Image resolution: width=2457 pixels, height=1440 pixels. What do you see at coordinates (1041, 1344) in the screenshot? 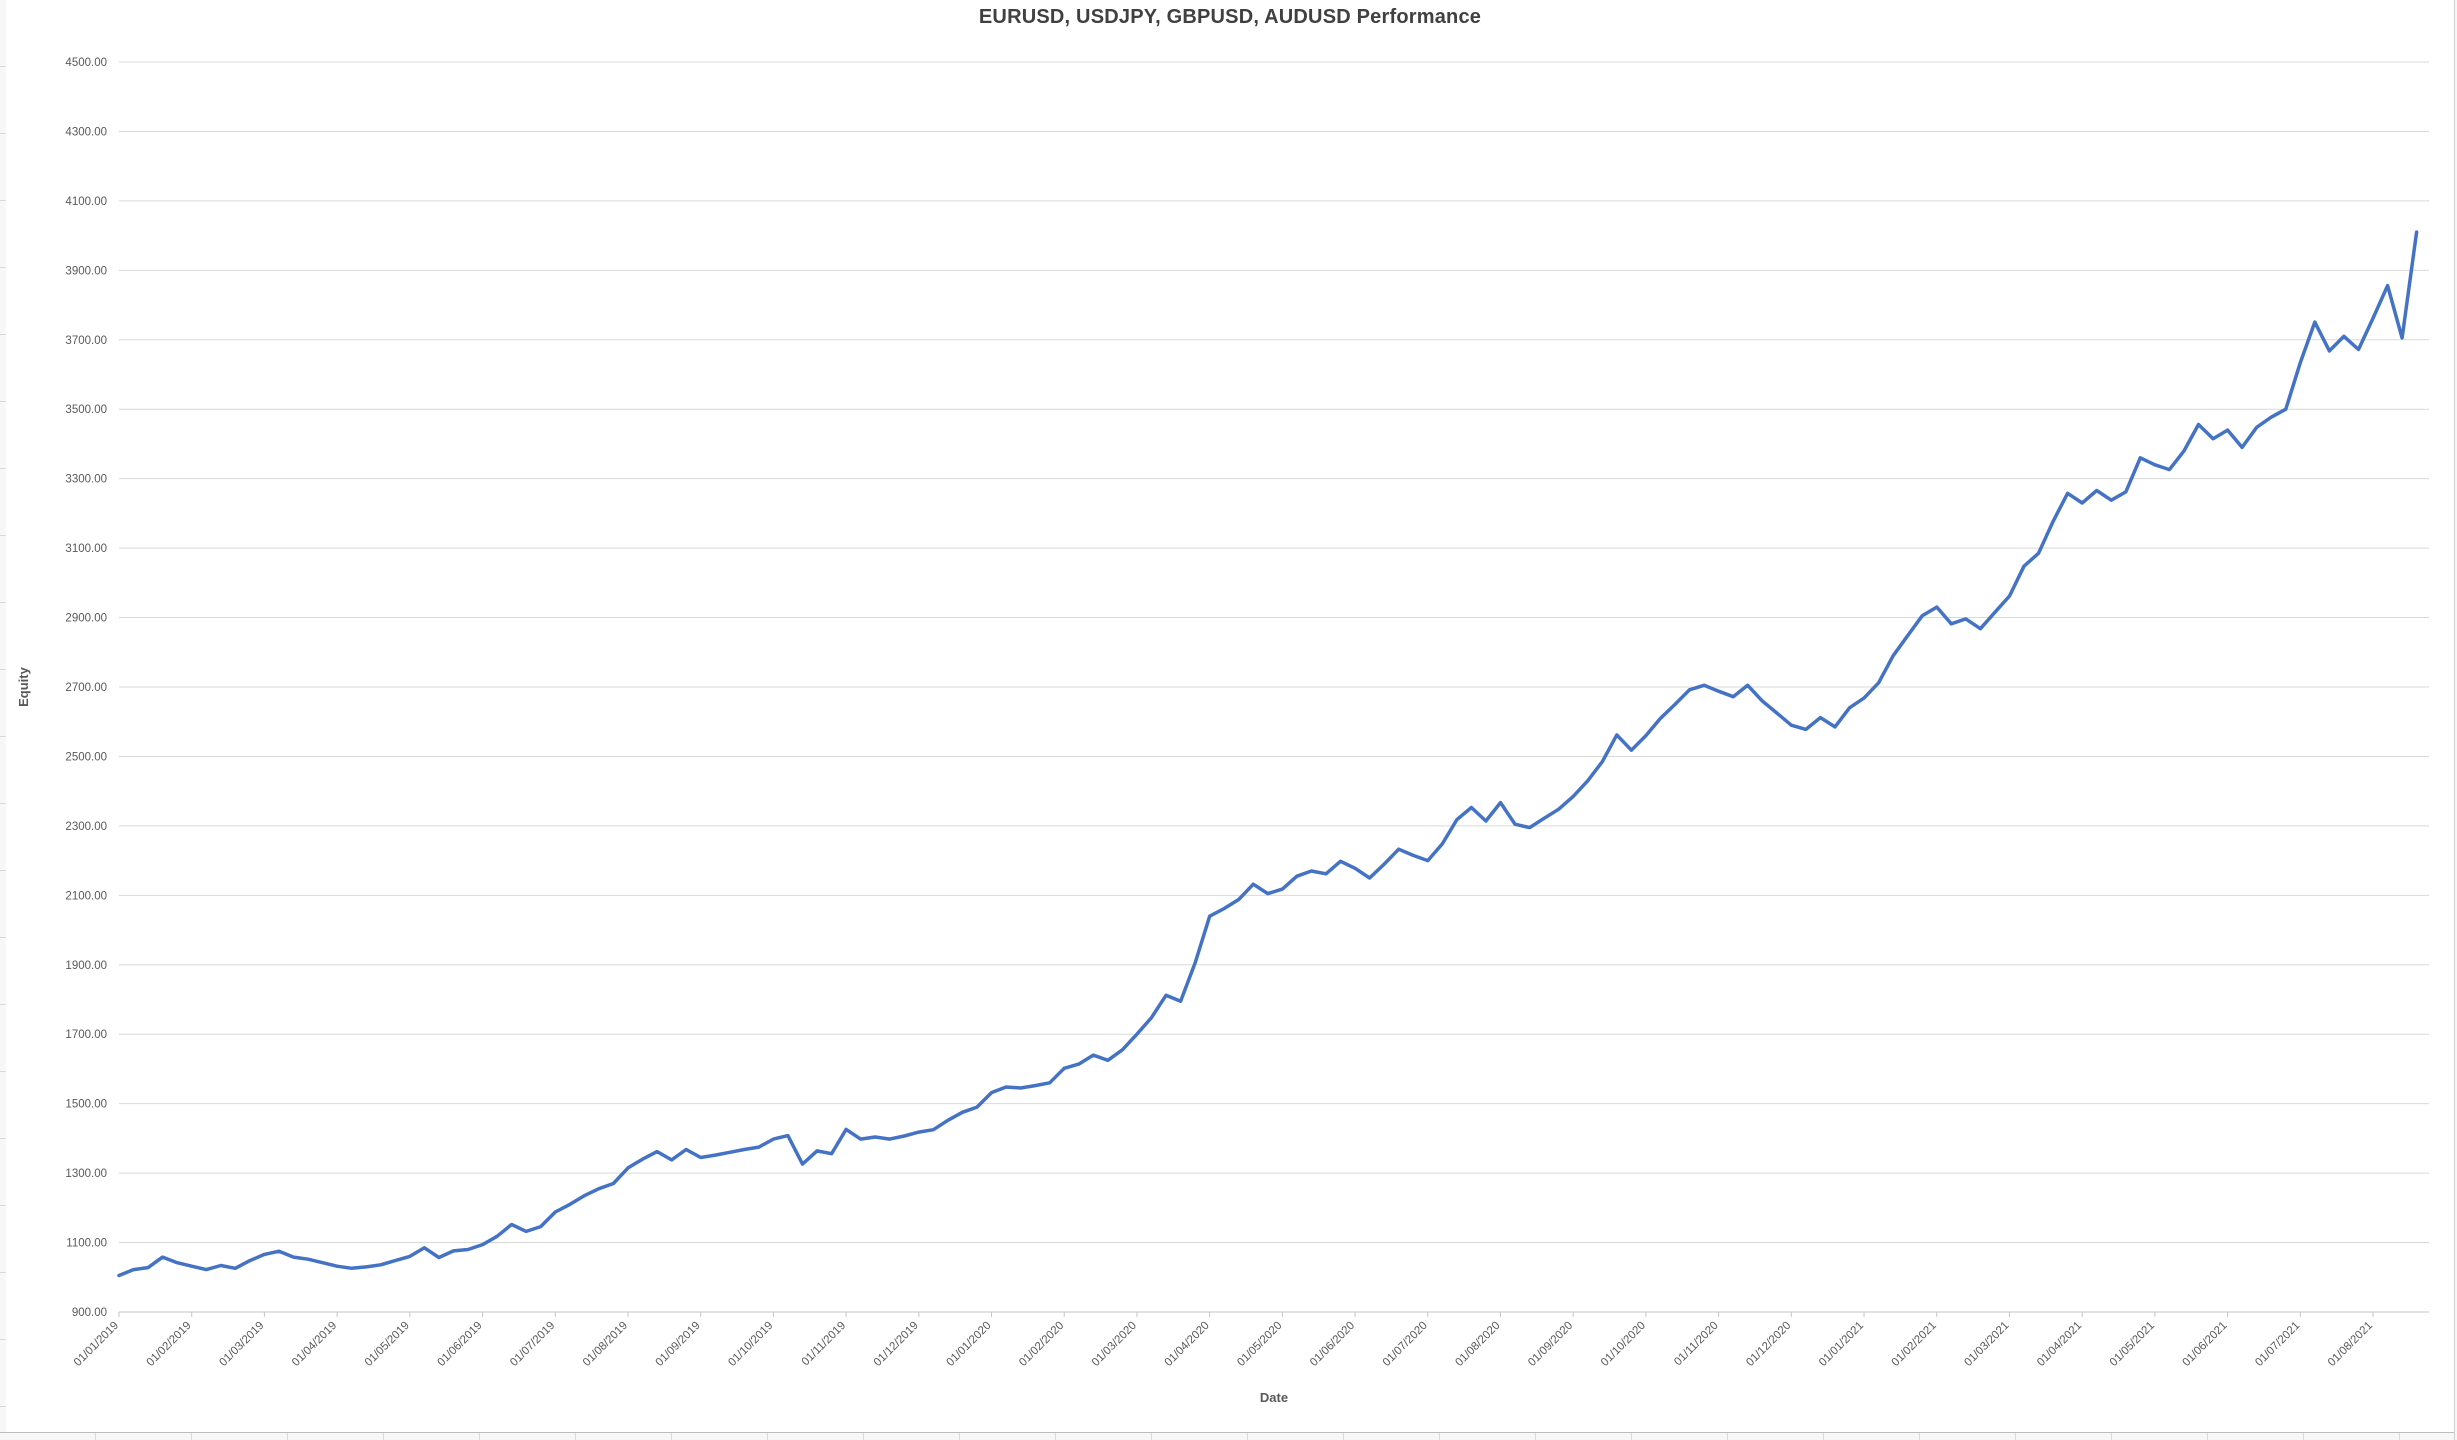
I see `x-axis-tick-label: 01/02/2020` at bounding box center [1041, 1344].